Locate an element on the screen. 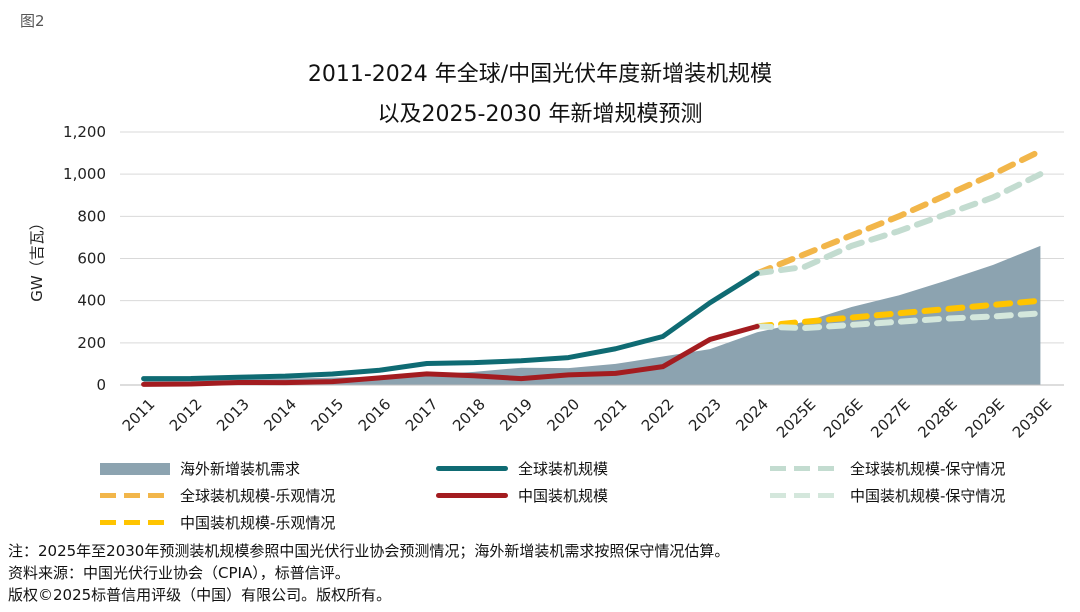 This screenshot has width=1080, height=612. legend-item-china: 中国装机规模 is located at coordinates (522, 495).